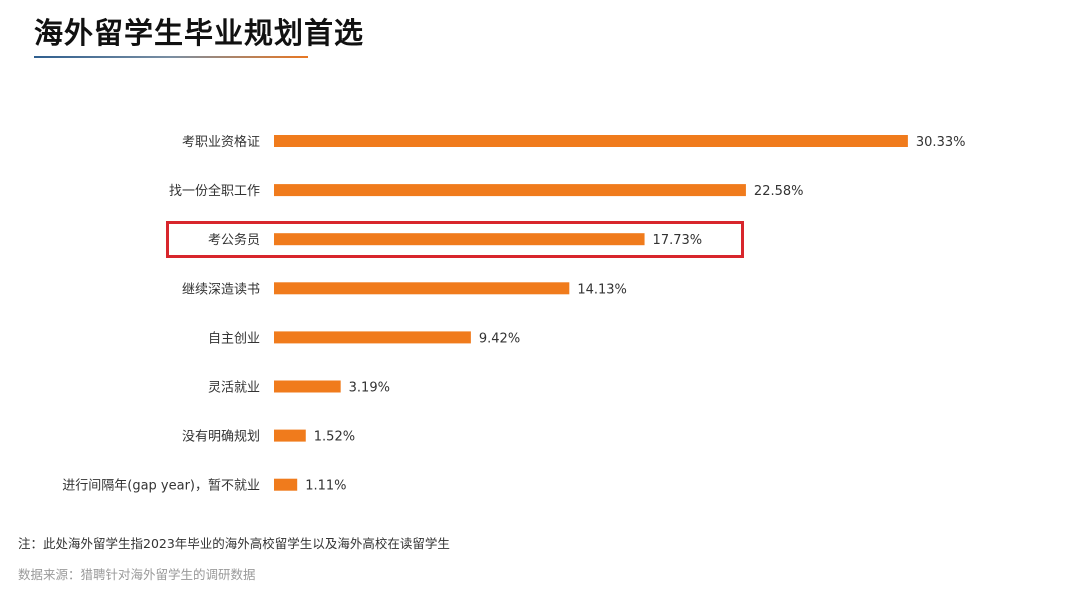 The height and width of the screenshot is (592, 1080). I want to click on footnote: 注：此处海外留学生指2023年毕业的海外高校留学生以及海外高校在读留学生, so click(234, 543).